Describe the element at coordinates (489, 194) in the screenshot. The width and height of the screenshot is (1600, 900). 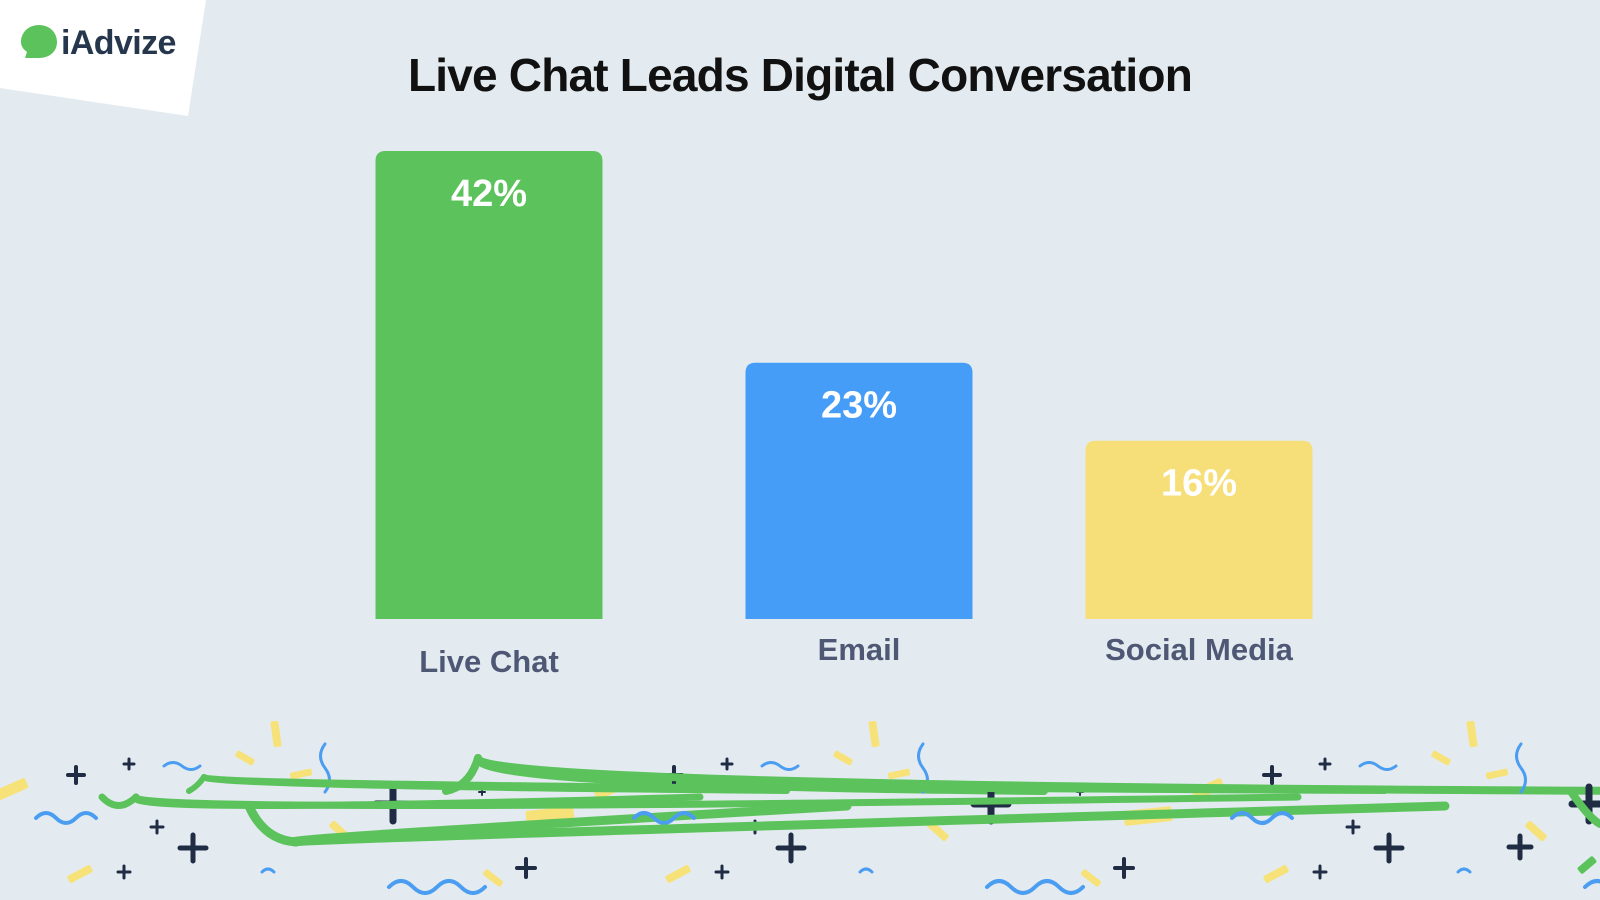
I see `value-label: 42%` at that location.